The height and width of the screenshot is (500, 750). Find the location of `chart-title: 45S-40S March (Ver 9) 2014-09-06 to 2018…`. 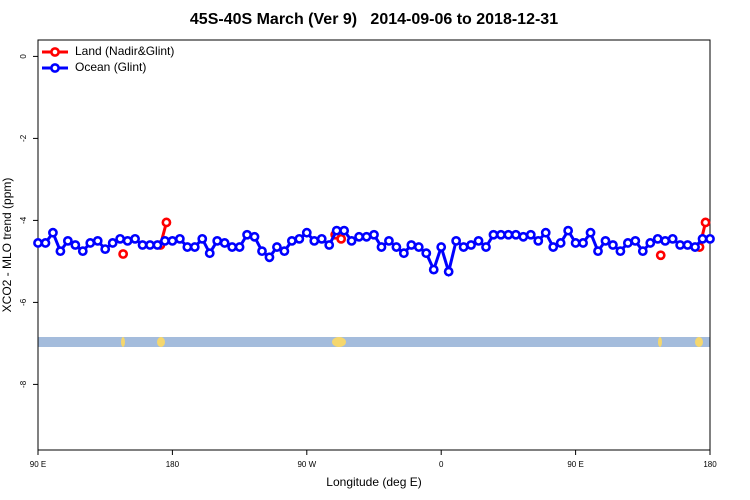

chart-title: 45S-40S March (Ver 9) 2014-09-06 to 2018… is located at coordinates (374, 19).